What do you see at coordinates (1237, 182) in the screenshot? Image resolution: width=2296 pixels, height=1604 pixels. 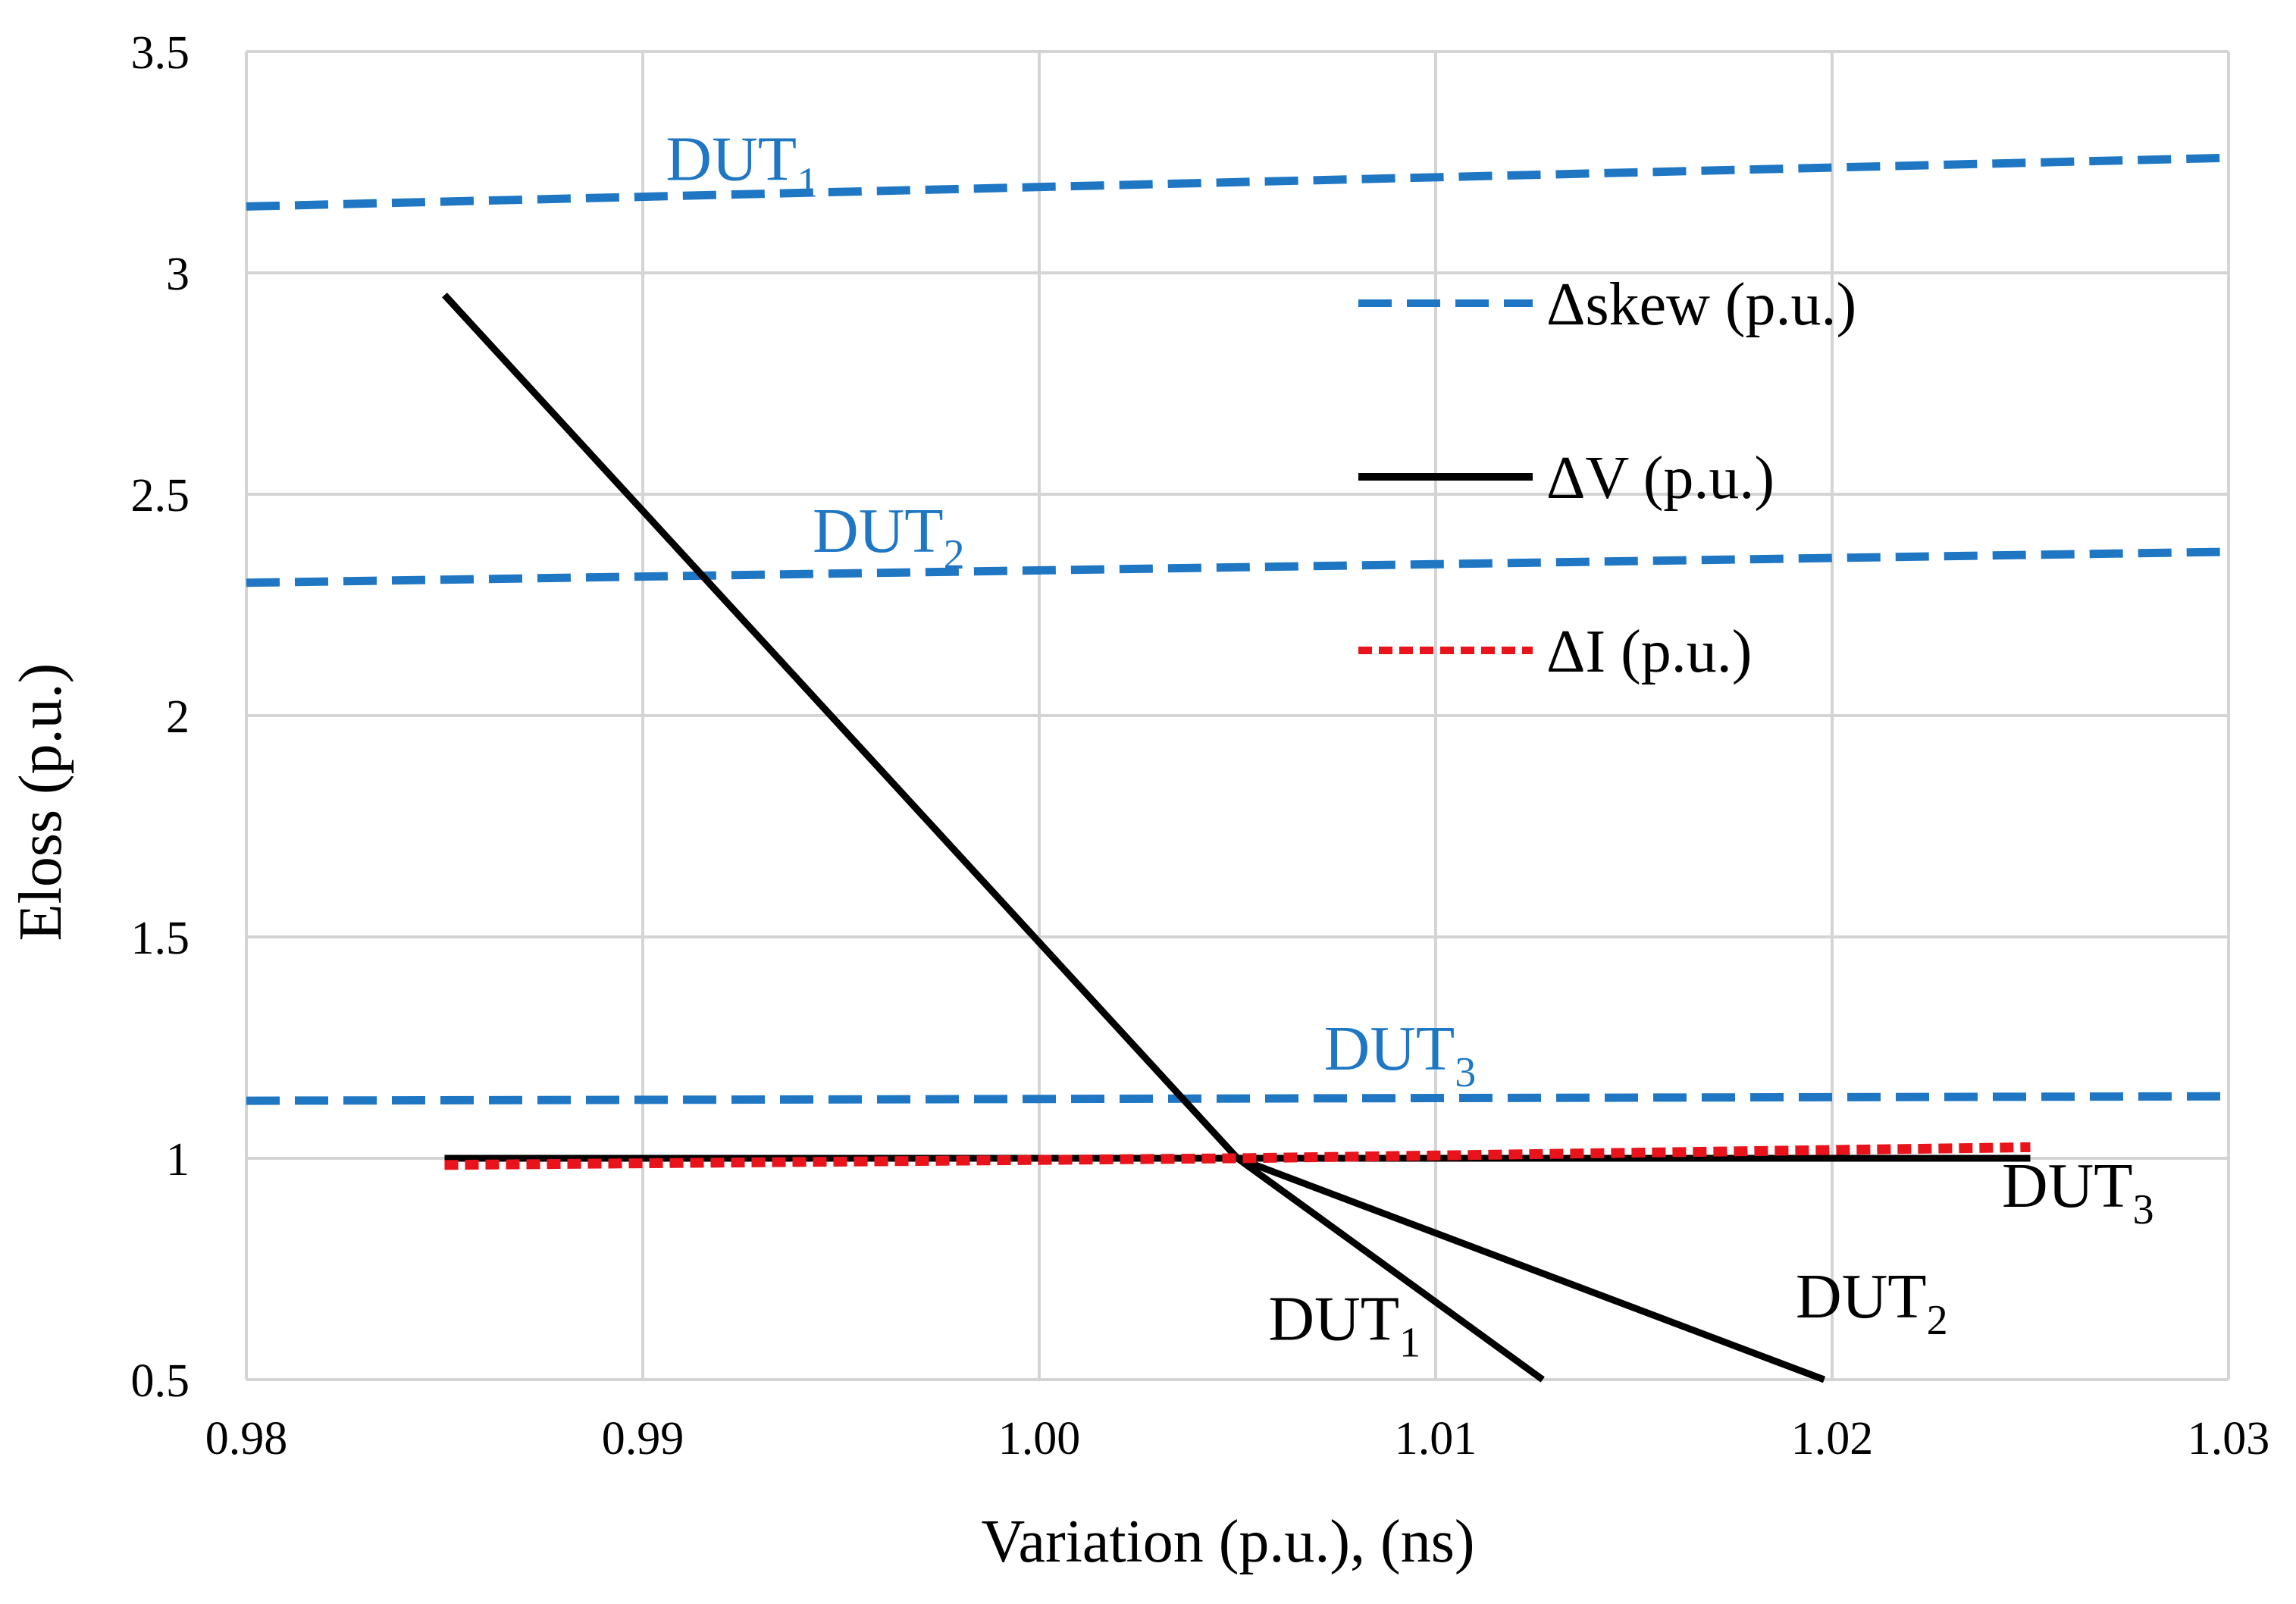 I see `series-line--skew-dut1` at bounding box center [1237, 182].